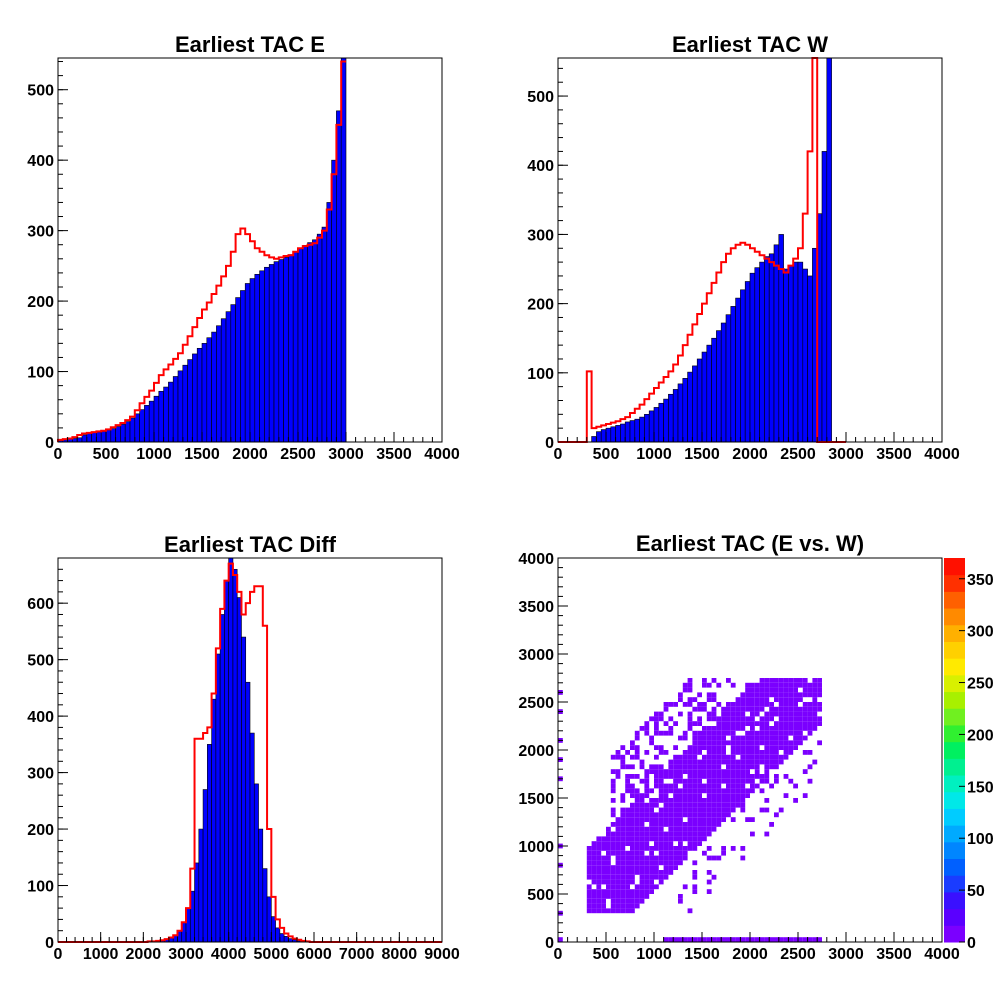 Image resolution: width=1000 pixels, height=1000 pixels. Describe the element at coordinates (540, 374) in the screenshot. I see `y-tick-label: 100` at that location.